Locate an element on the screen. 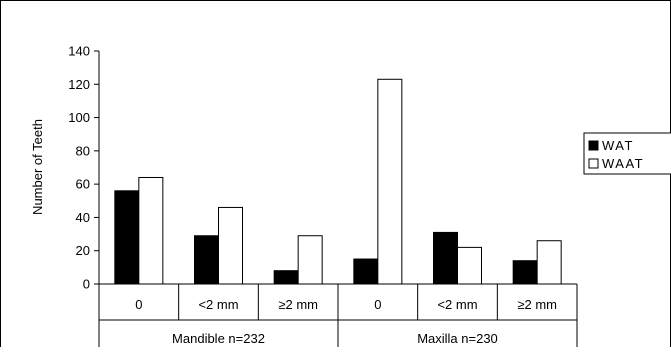 The width and height of the screenshot is (671, 352). y-tick-label: 80 is located at coordinates (83, 150).